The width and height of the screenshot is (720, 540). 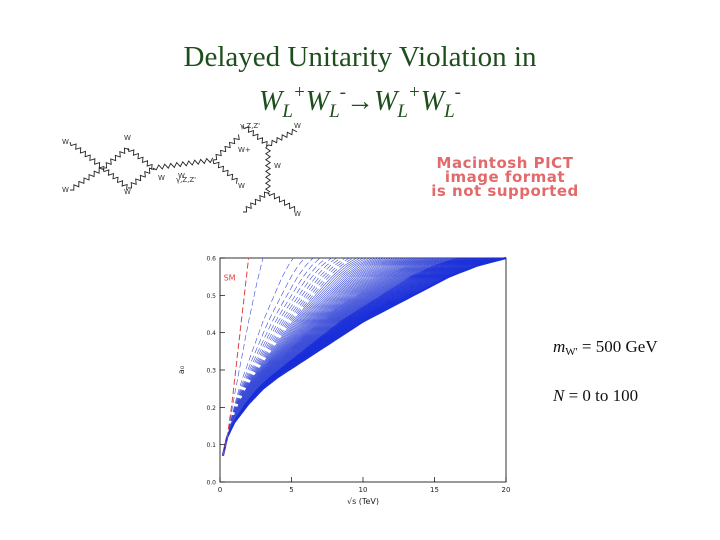 What do you see at coordinates (363, 490) in the screenshot?
I see `x-tick-label: 10` at bounding box center [363, 490].